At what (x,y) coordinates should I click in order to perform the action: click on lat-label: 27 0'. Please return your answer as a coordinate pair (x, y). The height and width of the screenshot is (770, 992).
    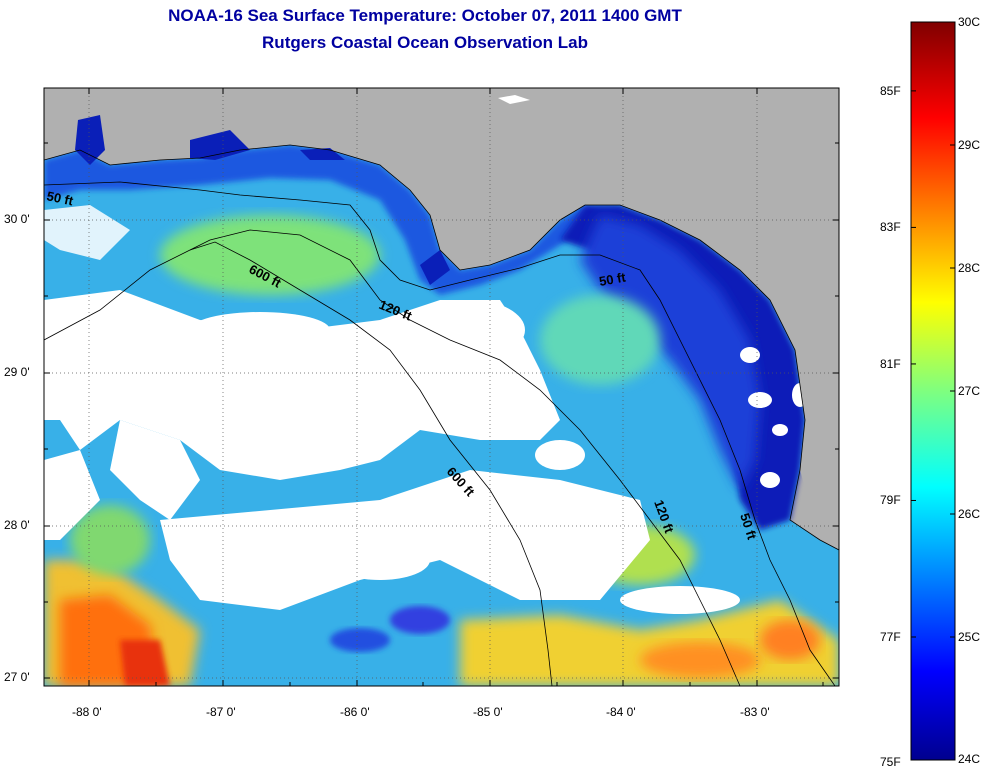
    Looking at the image, I should click on (17, 677).